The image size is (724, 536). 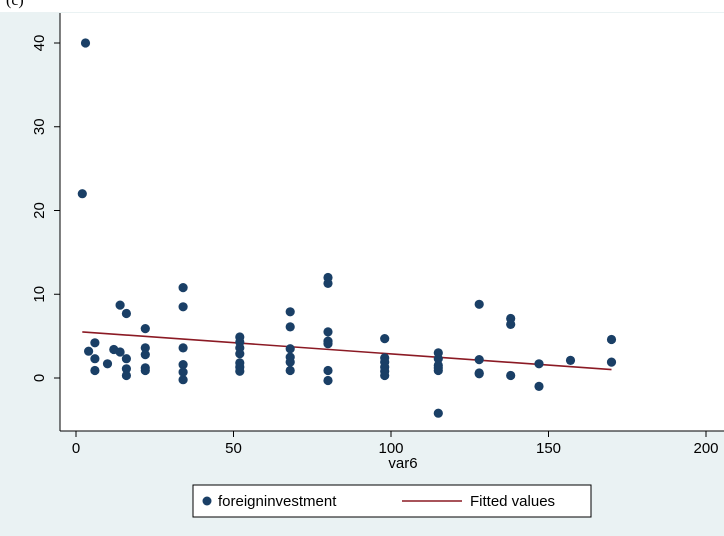 I want to click on y-tick-label: 20, so click(x=39, y=210).